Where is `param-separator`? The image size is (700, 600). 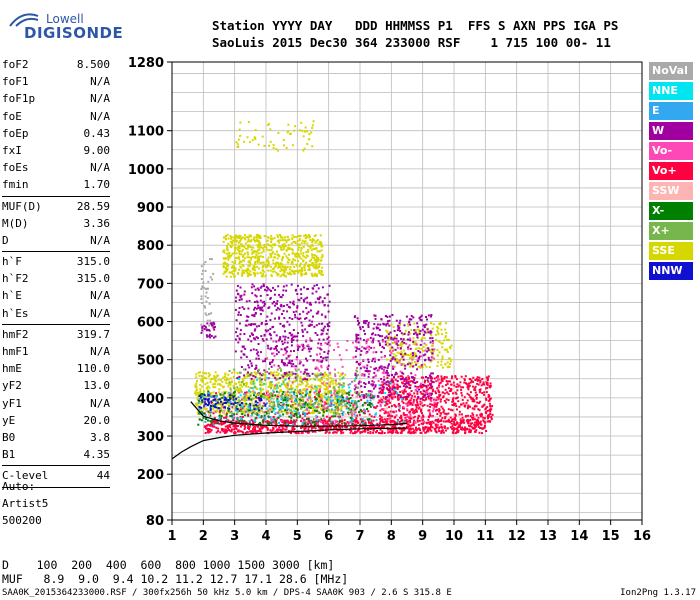 param-separator is located at coordinates (56, 196).